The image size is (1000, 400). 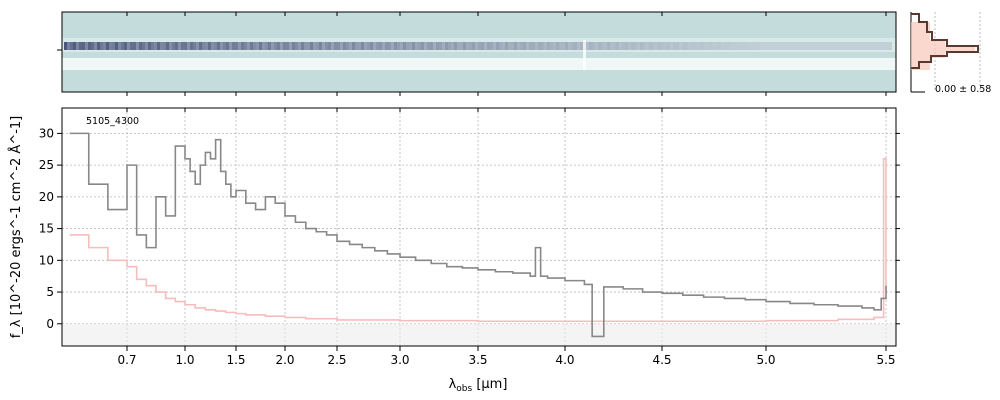 I want to click on profile-panel: 0.00 ± 0.58, so click(x=950, y=53).